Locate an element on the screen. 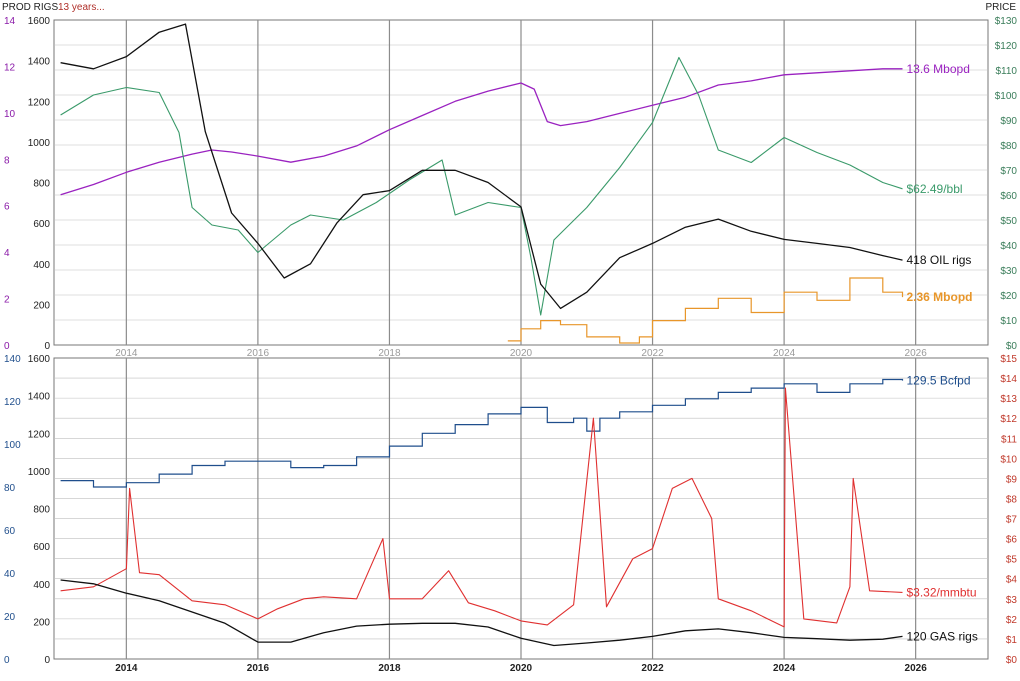 The height and width of the screenshot is (681, 1020). series-label-oil_prod: 13.6 Mbopd is located at coordinates (937, 69).